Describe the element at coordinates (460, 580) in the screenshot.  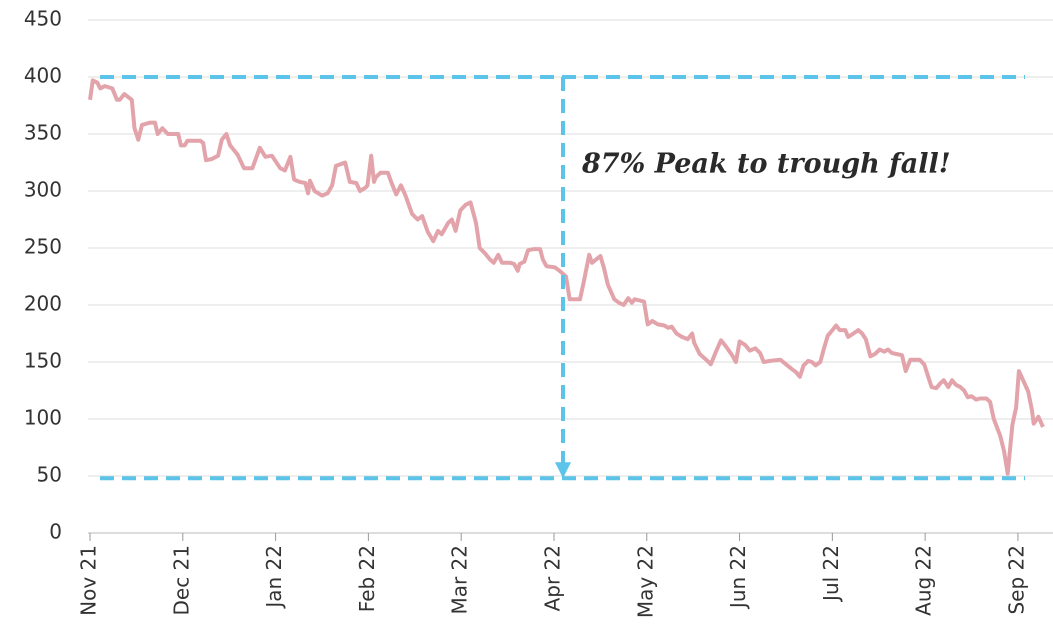
I see `x-tick-label: Mar 22` at that location.